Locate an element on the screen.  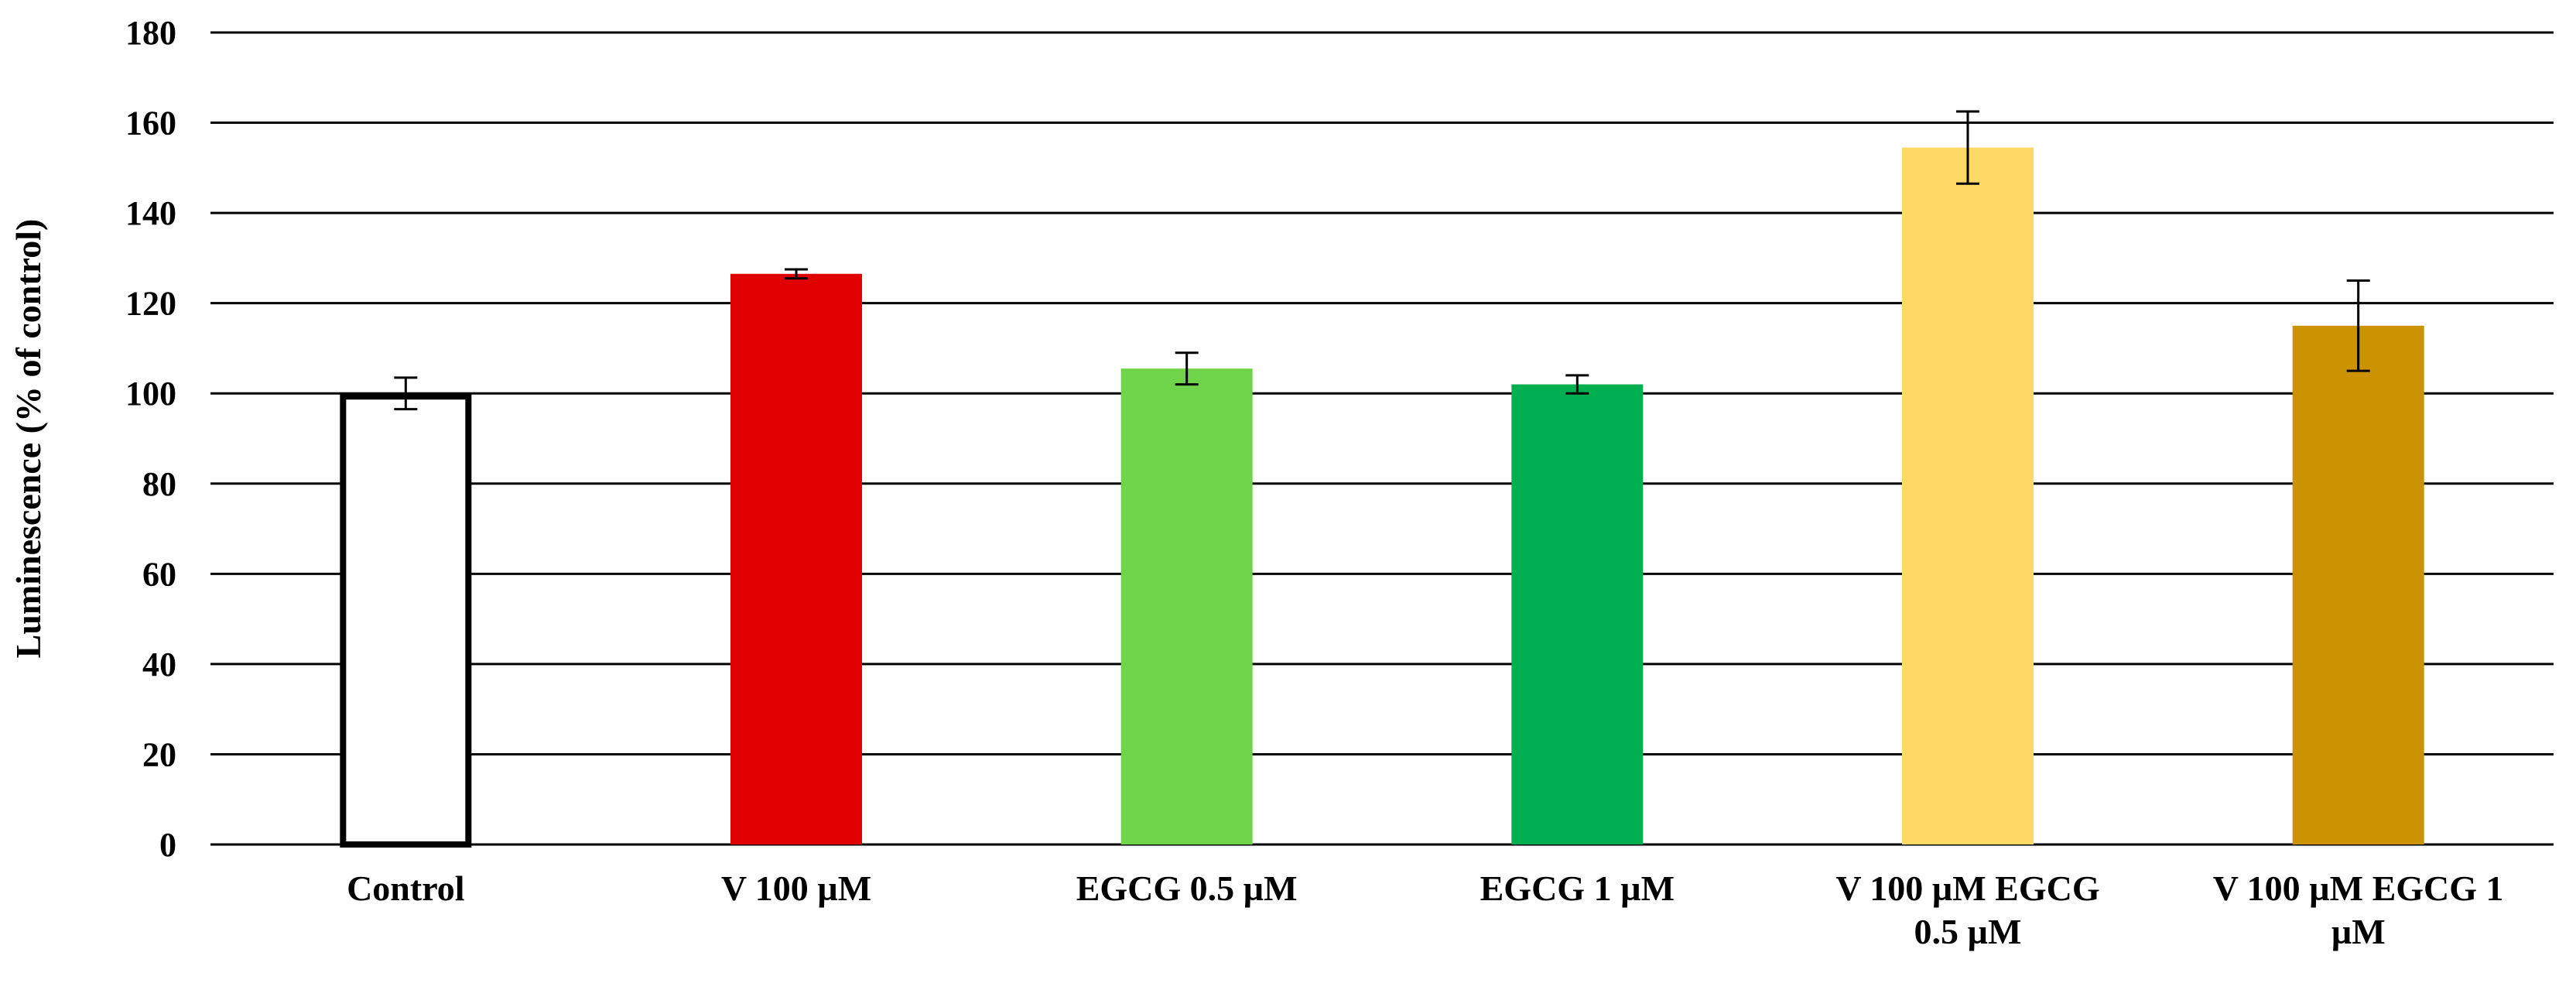
y-tick-label: 20 is located at coordinates (159, 754).